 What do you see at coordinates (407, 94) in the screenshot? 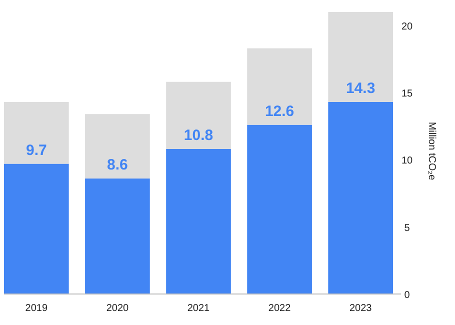
I see `y-tick-label: 15` at bounding box center [407, 94].